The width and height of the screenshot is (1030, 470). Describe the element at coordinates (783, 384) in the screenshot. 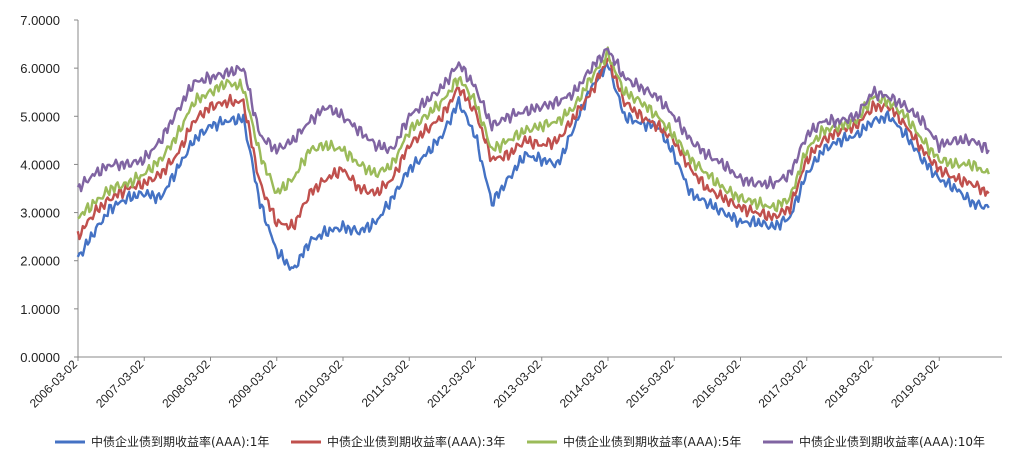

I see `x-tick-label: 2017-03-02` at that location.